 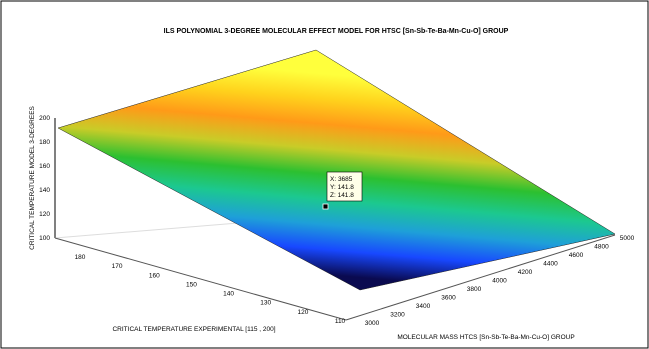 What do you see at coordinates (44, 166) in the screenshot?
I see `z-tick-label: 160` at bounding box center [44, 166].